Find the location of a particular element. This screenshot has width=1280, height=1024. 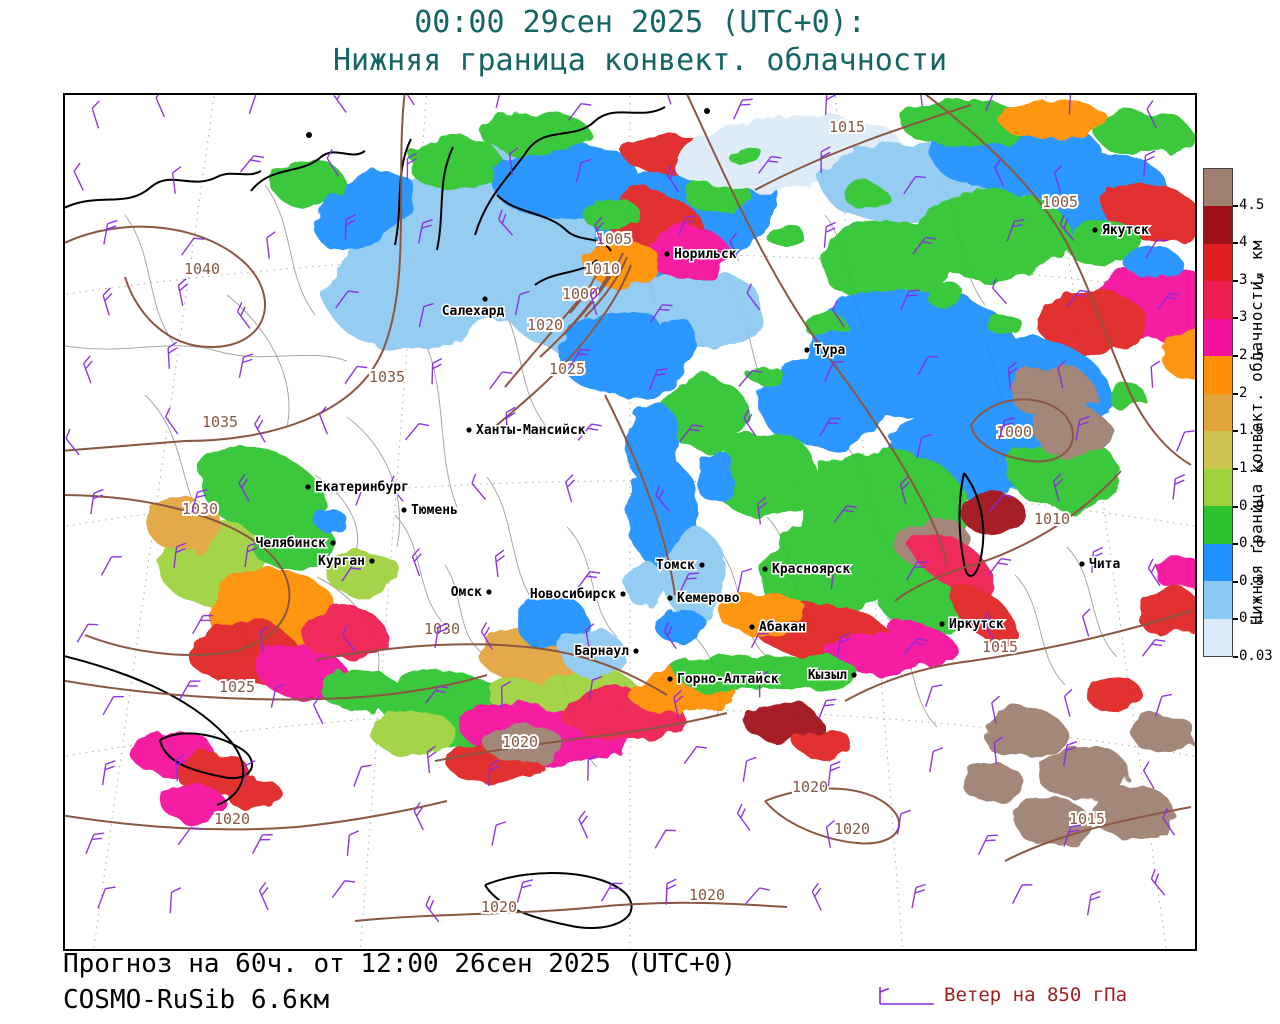

city-label: Курган is located at coordinates (341, 561).